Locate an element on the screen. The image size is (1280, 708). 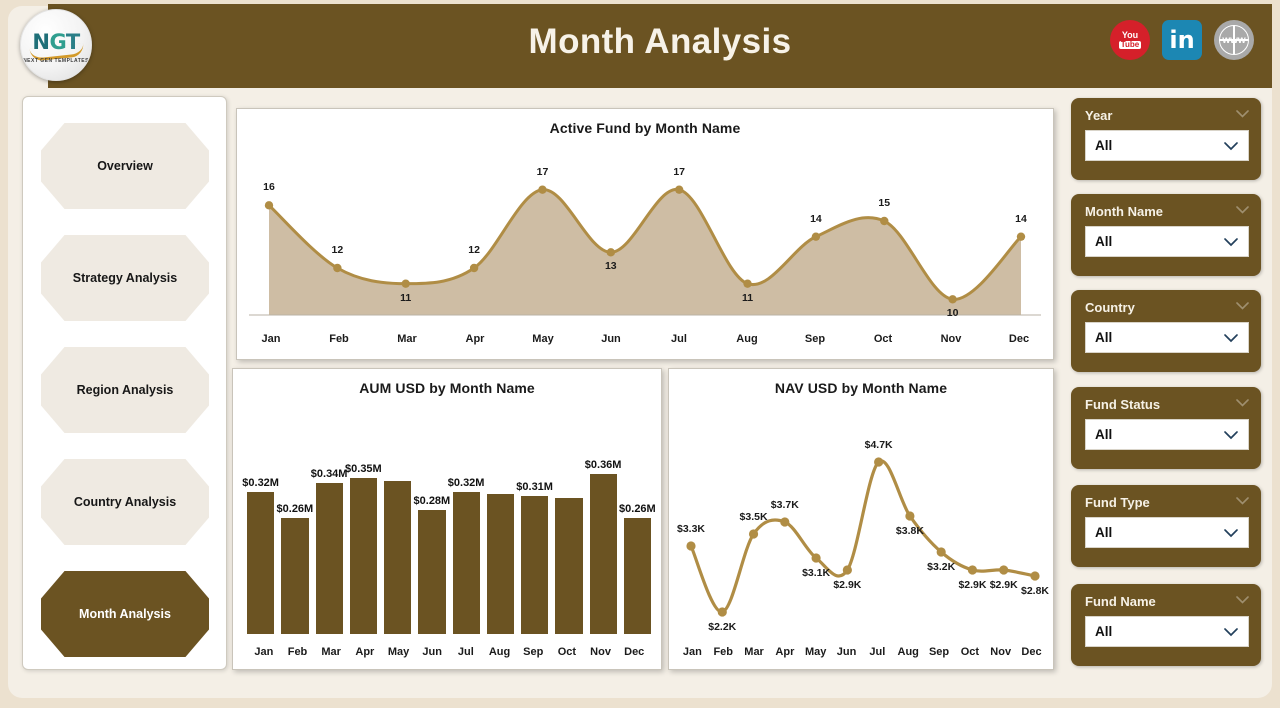
slicer-title-fund-type: Fund Type is located at coordinates (1117, 502).